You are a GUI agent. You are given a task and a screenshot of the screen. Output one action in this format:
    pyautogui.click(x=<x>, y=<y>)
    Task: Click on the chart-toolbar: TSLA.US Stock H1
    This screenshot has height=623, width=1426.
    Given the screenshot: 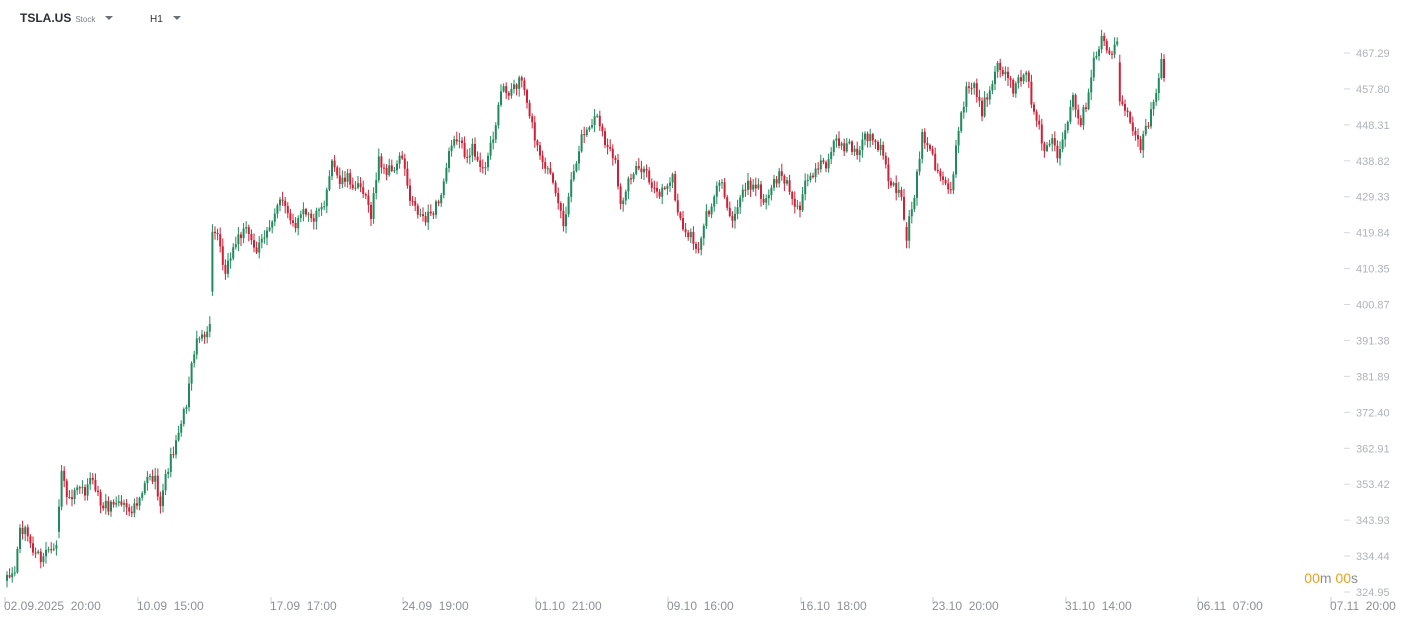 What is the action you would take?
    pyautogui.click(x=200, y=18)
    